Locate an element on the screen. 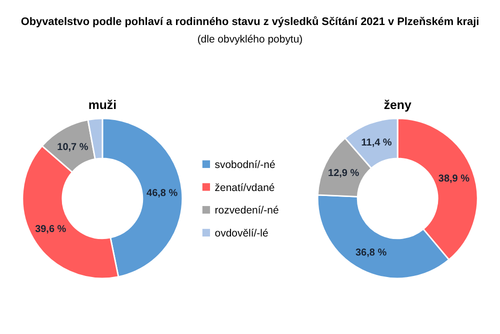  legend-label: rozvedení/-né is located at coordinates (246, 211).